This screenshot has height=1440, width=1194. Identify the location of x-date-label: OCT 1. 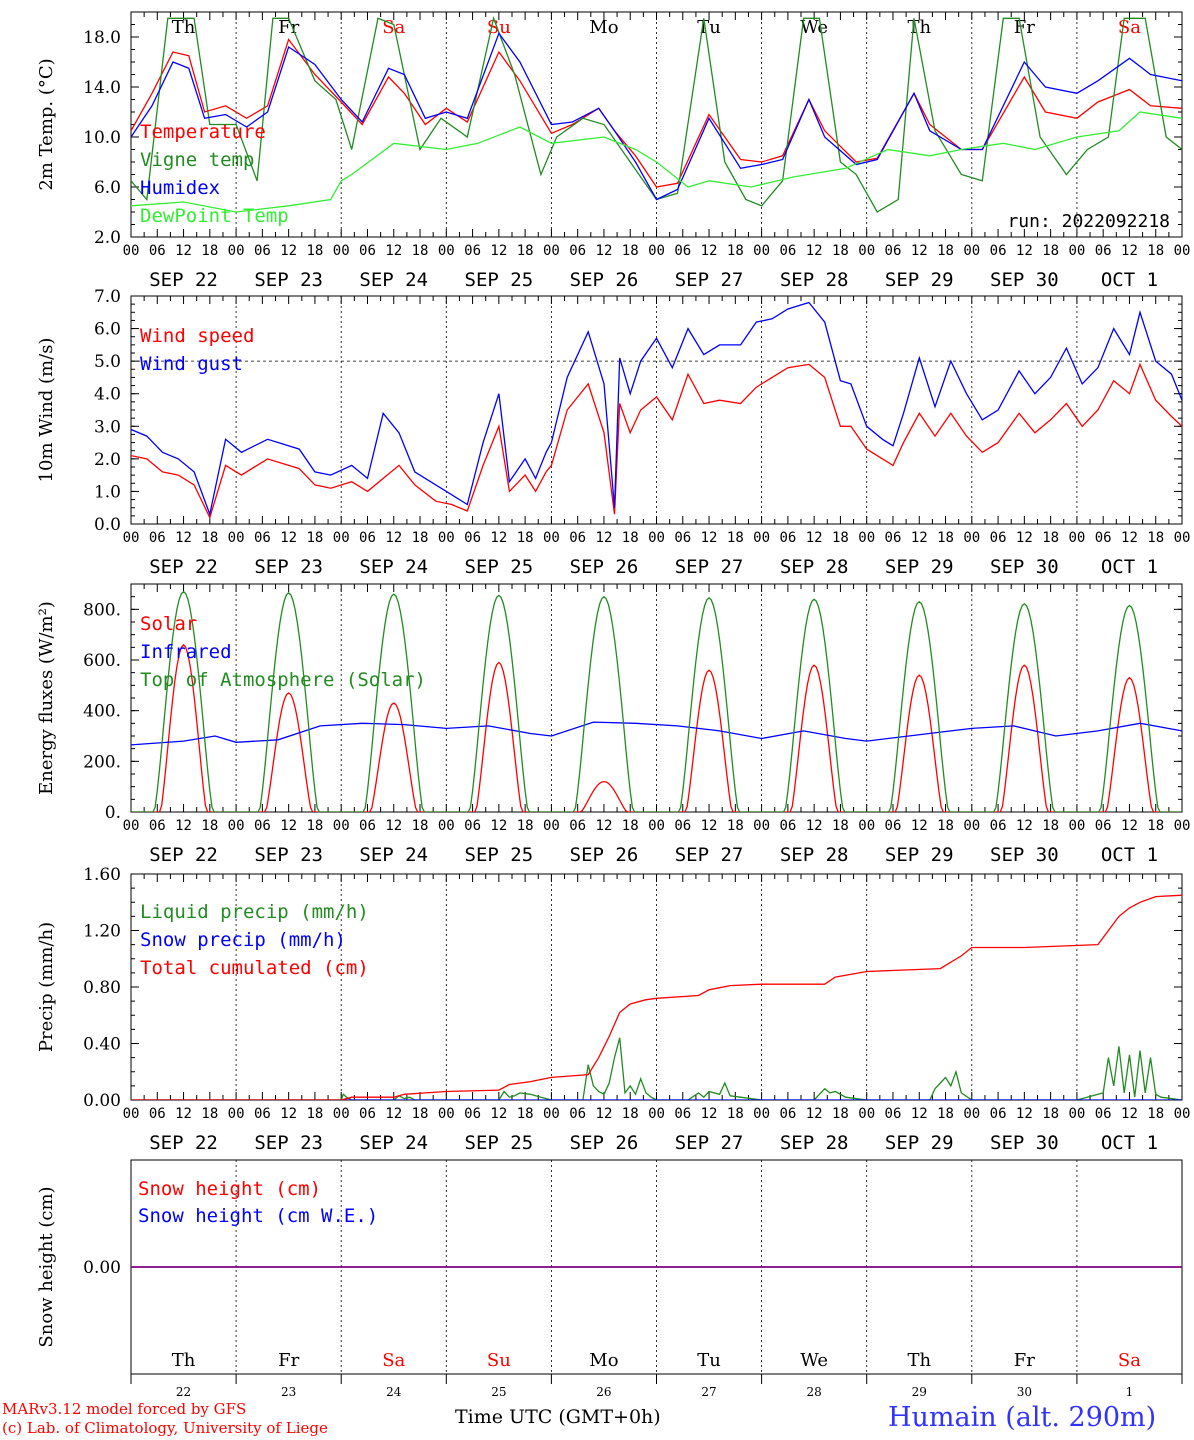
(1129, 855).